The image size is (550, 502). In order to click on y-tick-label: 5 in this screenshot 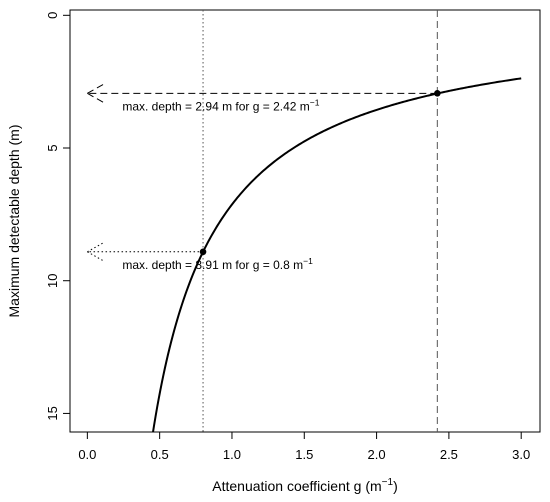, I will do `click(52, 147)`.